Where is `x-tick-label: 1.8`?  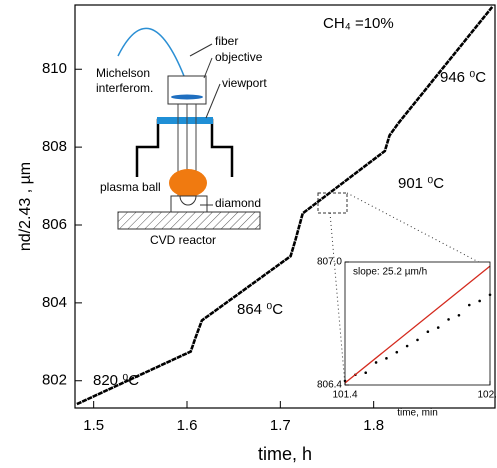 x-tick-label: 1.8 is located at coordinates (373, 425).